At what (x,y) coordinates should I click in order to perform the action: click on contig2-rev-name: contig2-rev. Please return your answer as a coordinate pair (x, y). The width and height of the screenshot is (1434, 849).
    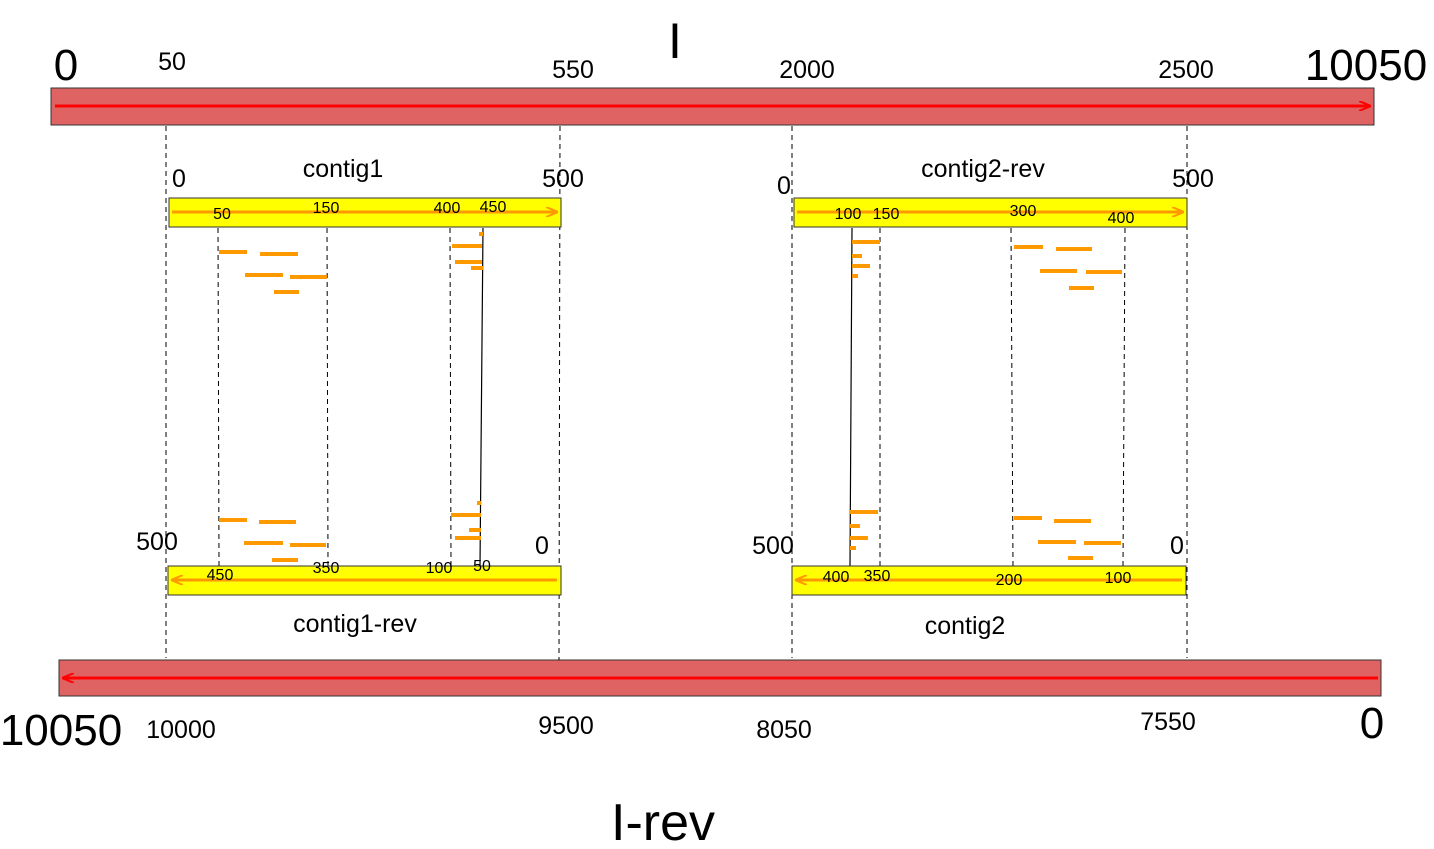
    Looking at the image, I should click on (983, 169).